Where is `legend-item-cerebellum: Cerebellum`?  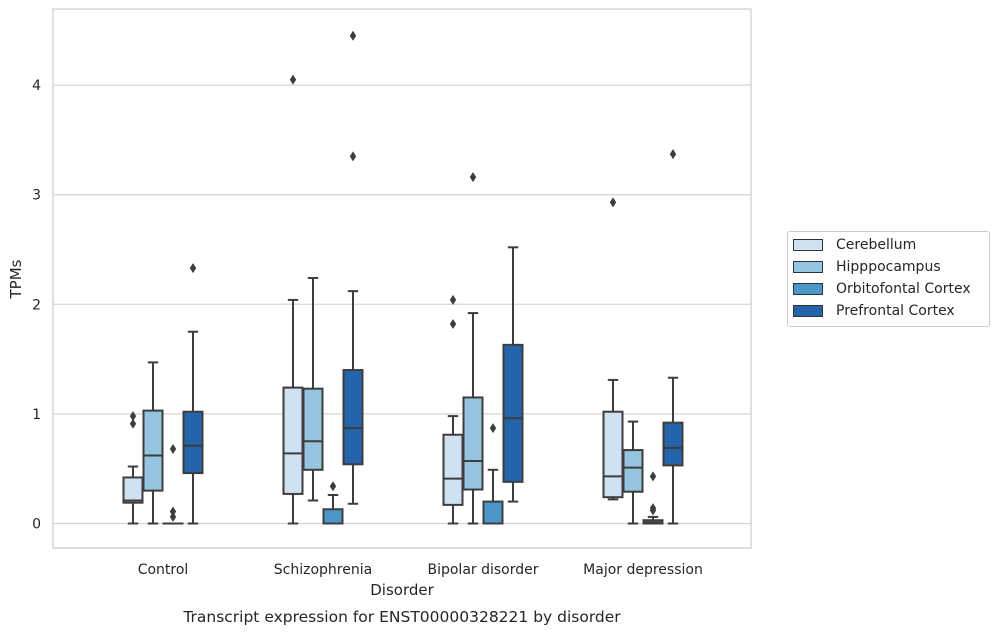 legend-item-cerebellum: Cerebellum is located at coordinates (854, 245).